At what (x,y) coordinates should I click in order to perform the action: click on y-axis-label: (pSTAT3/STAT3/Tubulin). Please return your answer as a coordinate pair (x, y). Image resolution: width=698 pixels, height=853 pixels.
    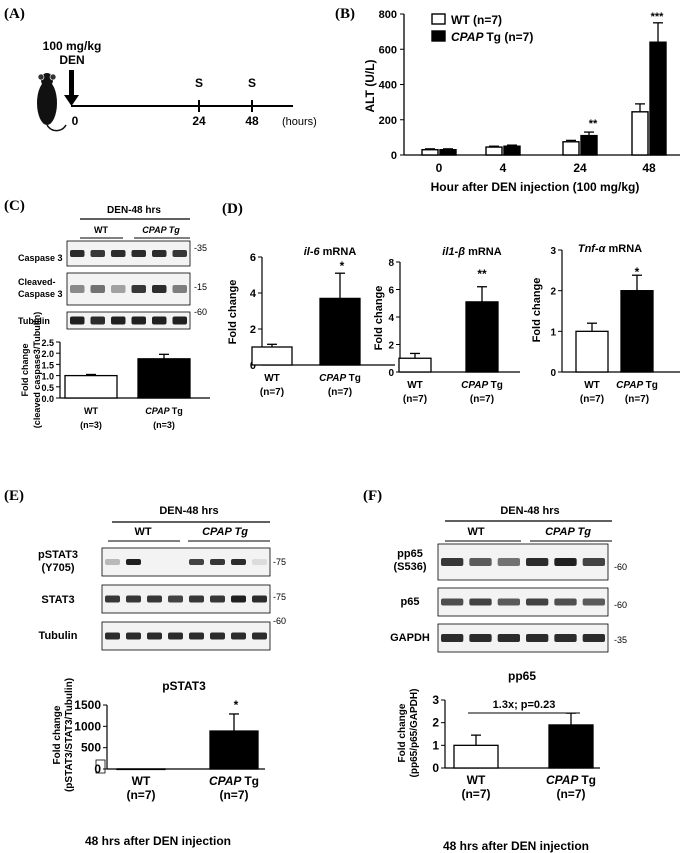
    Looking at the image, I should click on (69, 735).